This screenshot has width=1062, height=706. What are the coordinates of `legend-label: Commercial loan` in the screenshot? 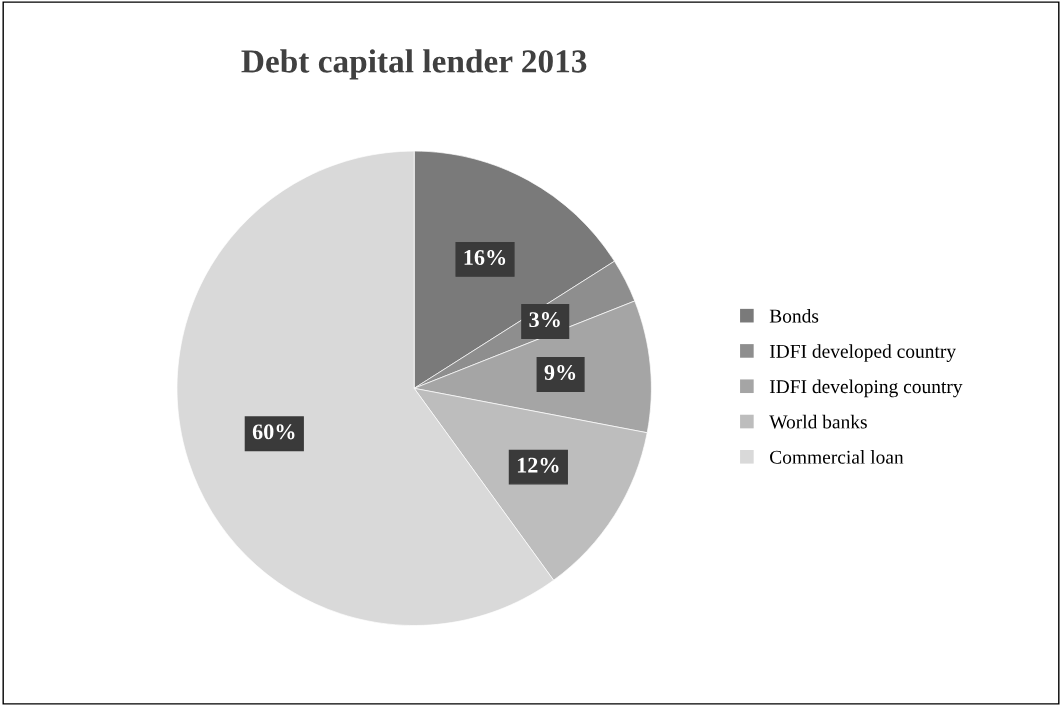 It's located at (837, 457).